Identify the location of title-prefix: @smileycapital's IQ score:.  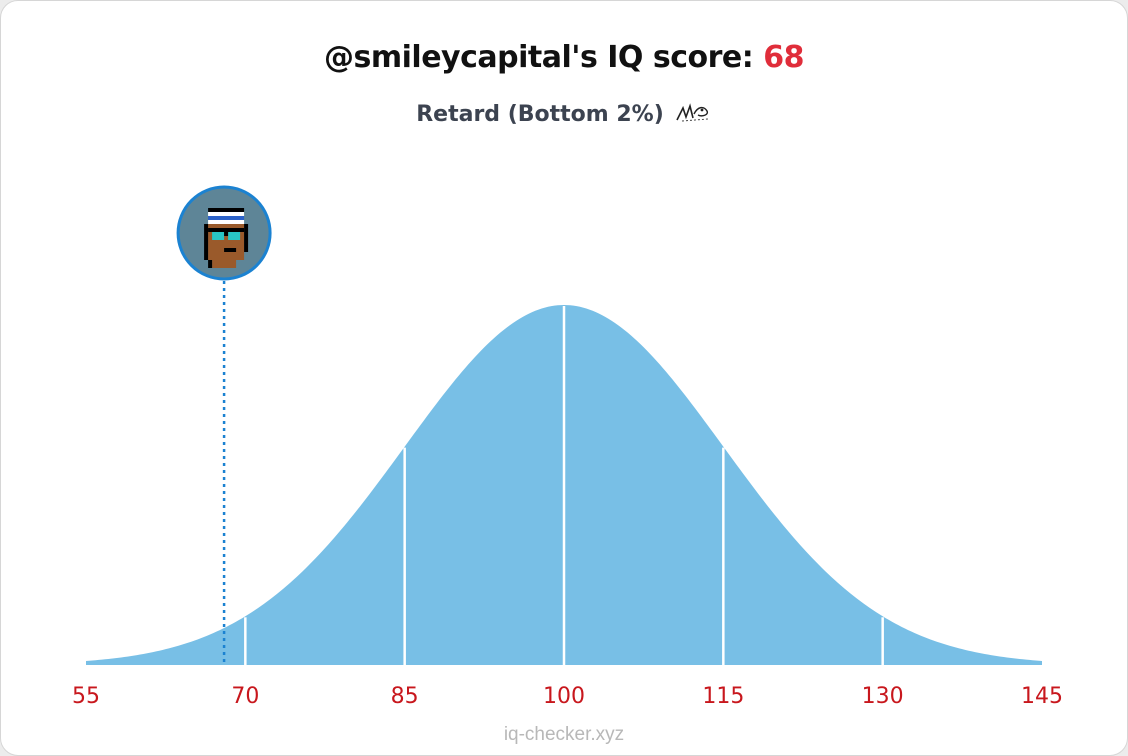
(544, 57).